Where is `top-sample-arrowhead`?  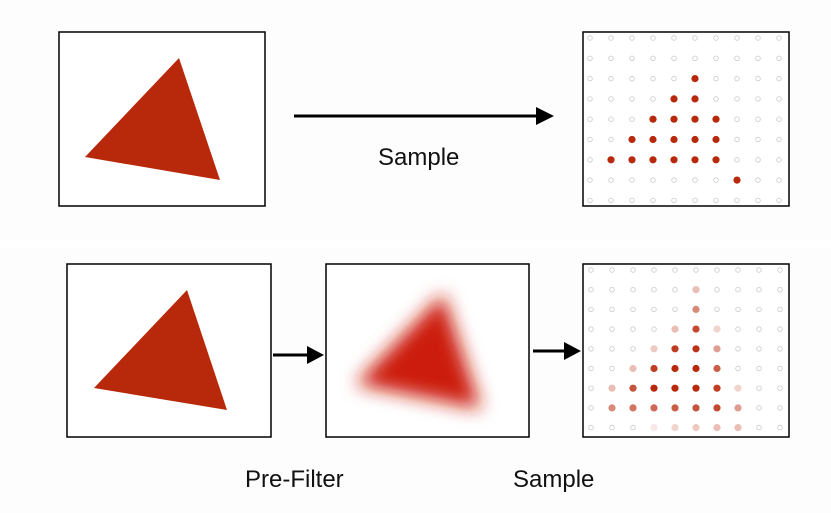
top-sample-arrowhead is located at coordinates (545, 116).